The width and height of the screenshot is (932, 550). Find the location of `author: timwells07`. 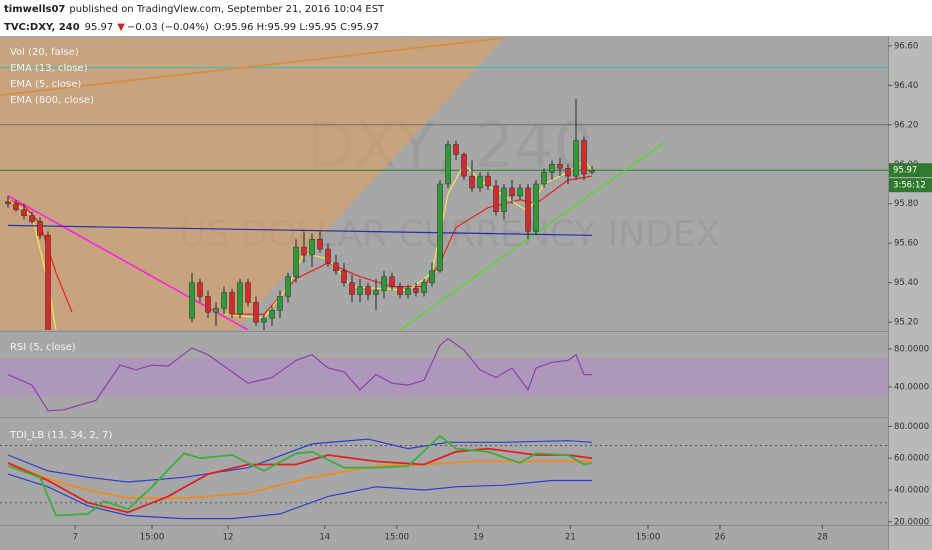

author: timwells07 is located at coordinates (34, 9).